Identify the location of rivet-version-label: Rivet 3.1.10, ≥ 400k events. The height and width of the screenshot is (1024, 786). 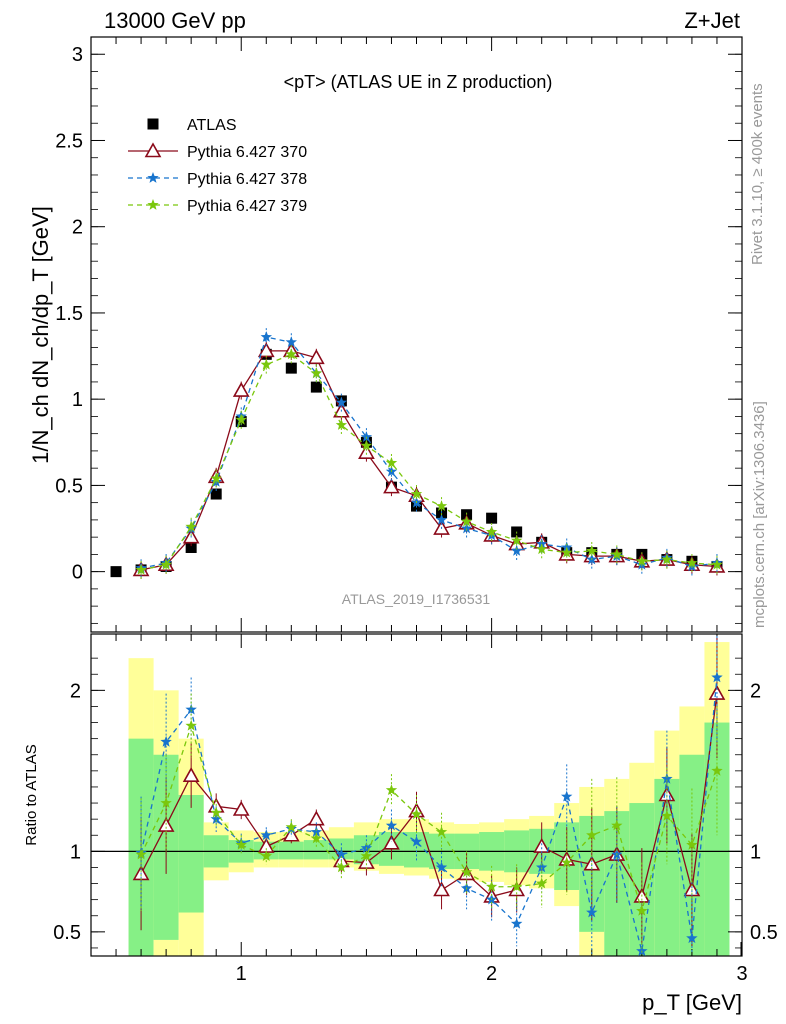
(757, 174).